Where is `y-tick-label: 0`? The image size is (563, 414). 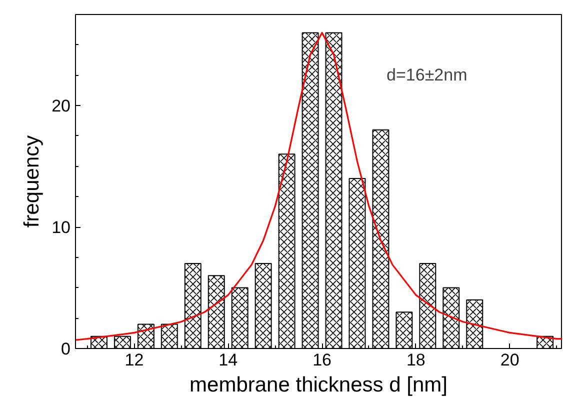 y-tick-label: 0 is located at coordinates (66, 349).